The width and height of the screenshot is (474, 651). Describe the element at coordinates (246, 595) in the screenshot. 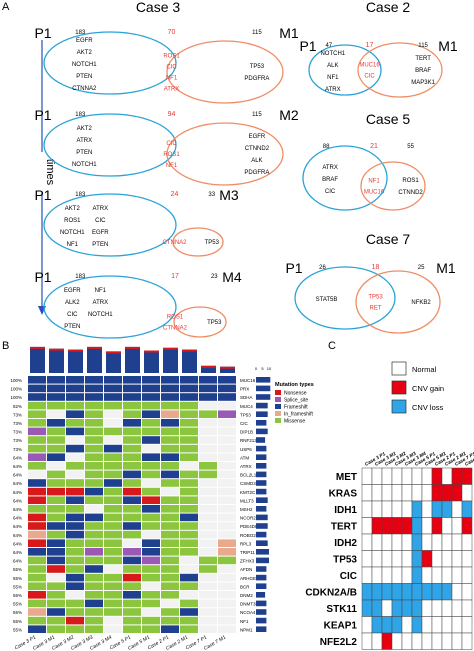

I see `gene-label: DNM2` at that location.